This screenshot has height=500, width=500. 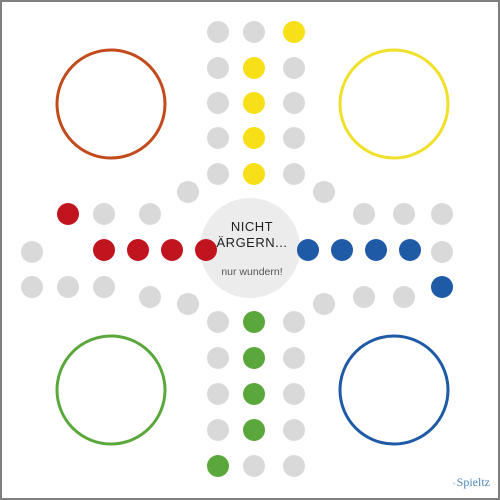 I want to click on brand-logo: ◦Spieltz, so click(x=471, y=482).